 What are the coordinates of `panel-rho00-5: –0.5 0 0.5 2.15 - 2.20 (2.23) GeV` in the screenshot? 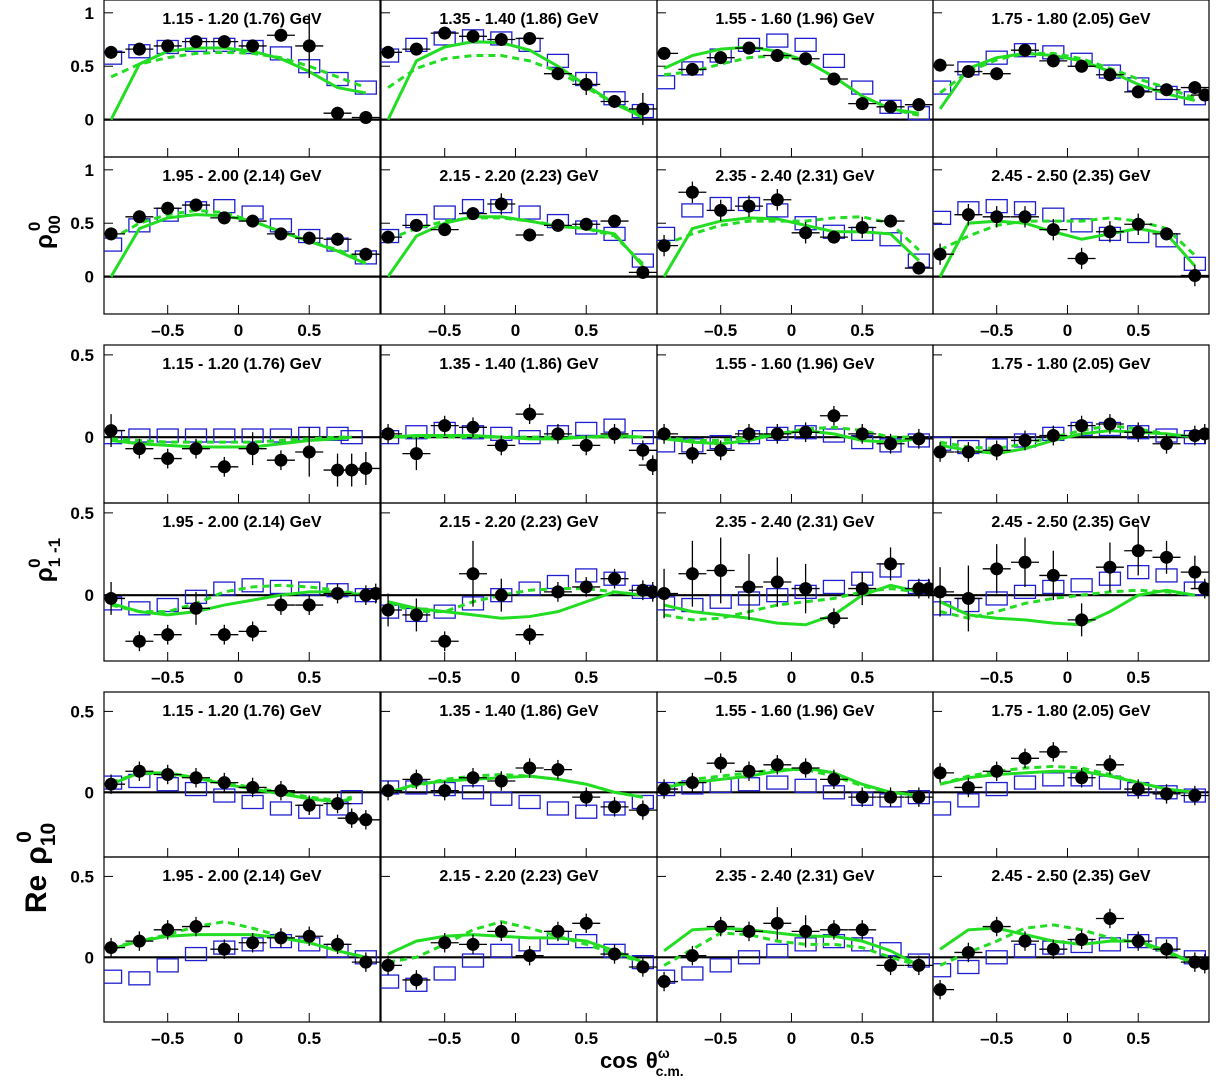 It's located at (519, 248).